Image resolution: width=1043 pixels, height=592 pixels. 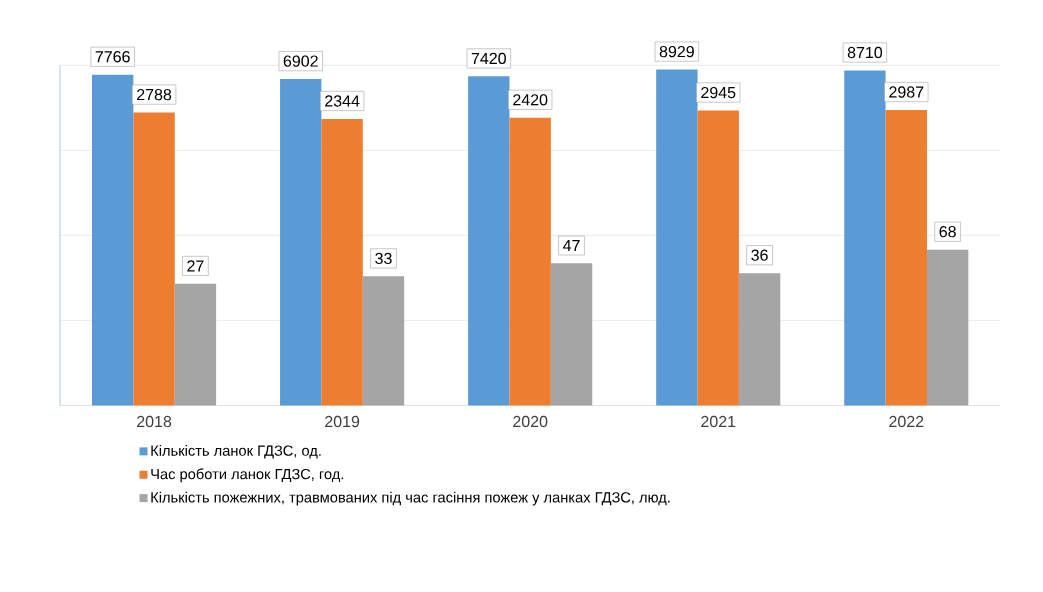 What do you see at coordinates (571, 245) in the screenshot?
I see `data-label: 47` at bounding box center [571, 245].